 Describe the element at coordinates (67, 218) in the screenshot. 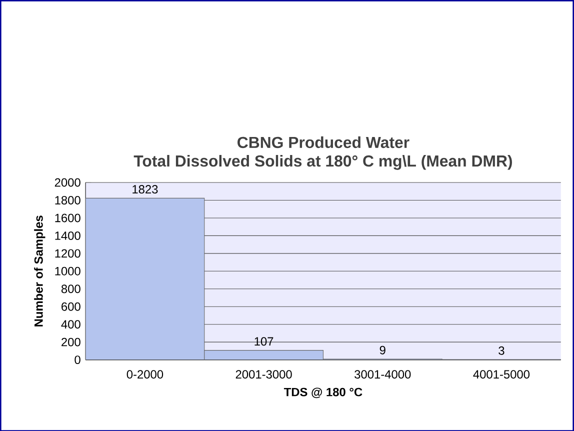

I see `y-tick-label: 1600` at that location.